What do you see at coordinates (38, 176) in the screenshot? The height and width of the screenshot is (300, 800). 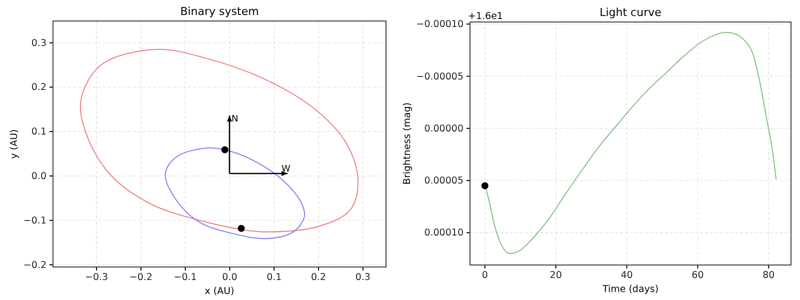 I see `y-tick-label: 0.0` at bounding box center [38, 176].